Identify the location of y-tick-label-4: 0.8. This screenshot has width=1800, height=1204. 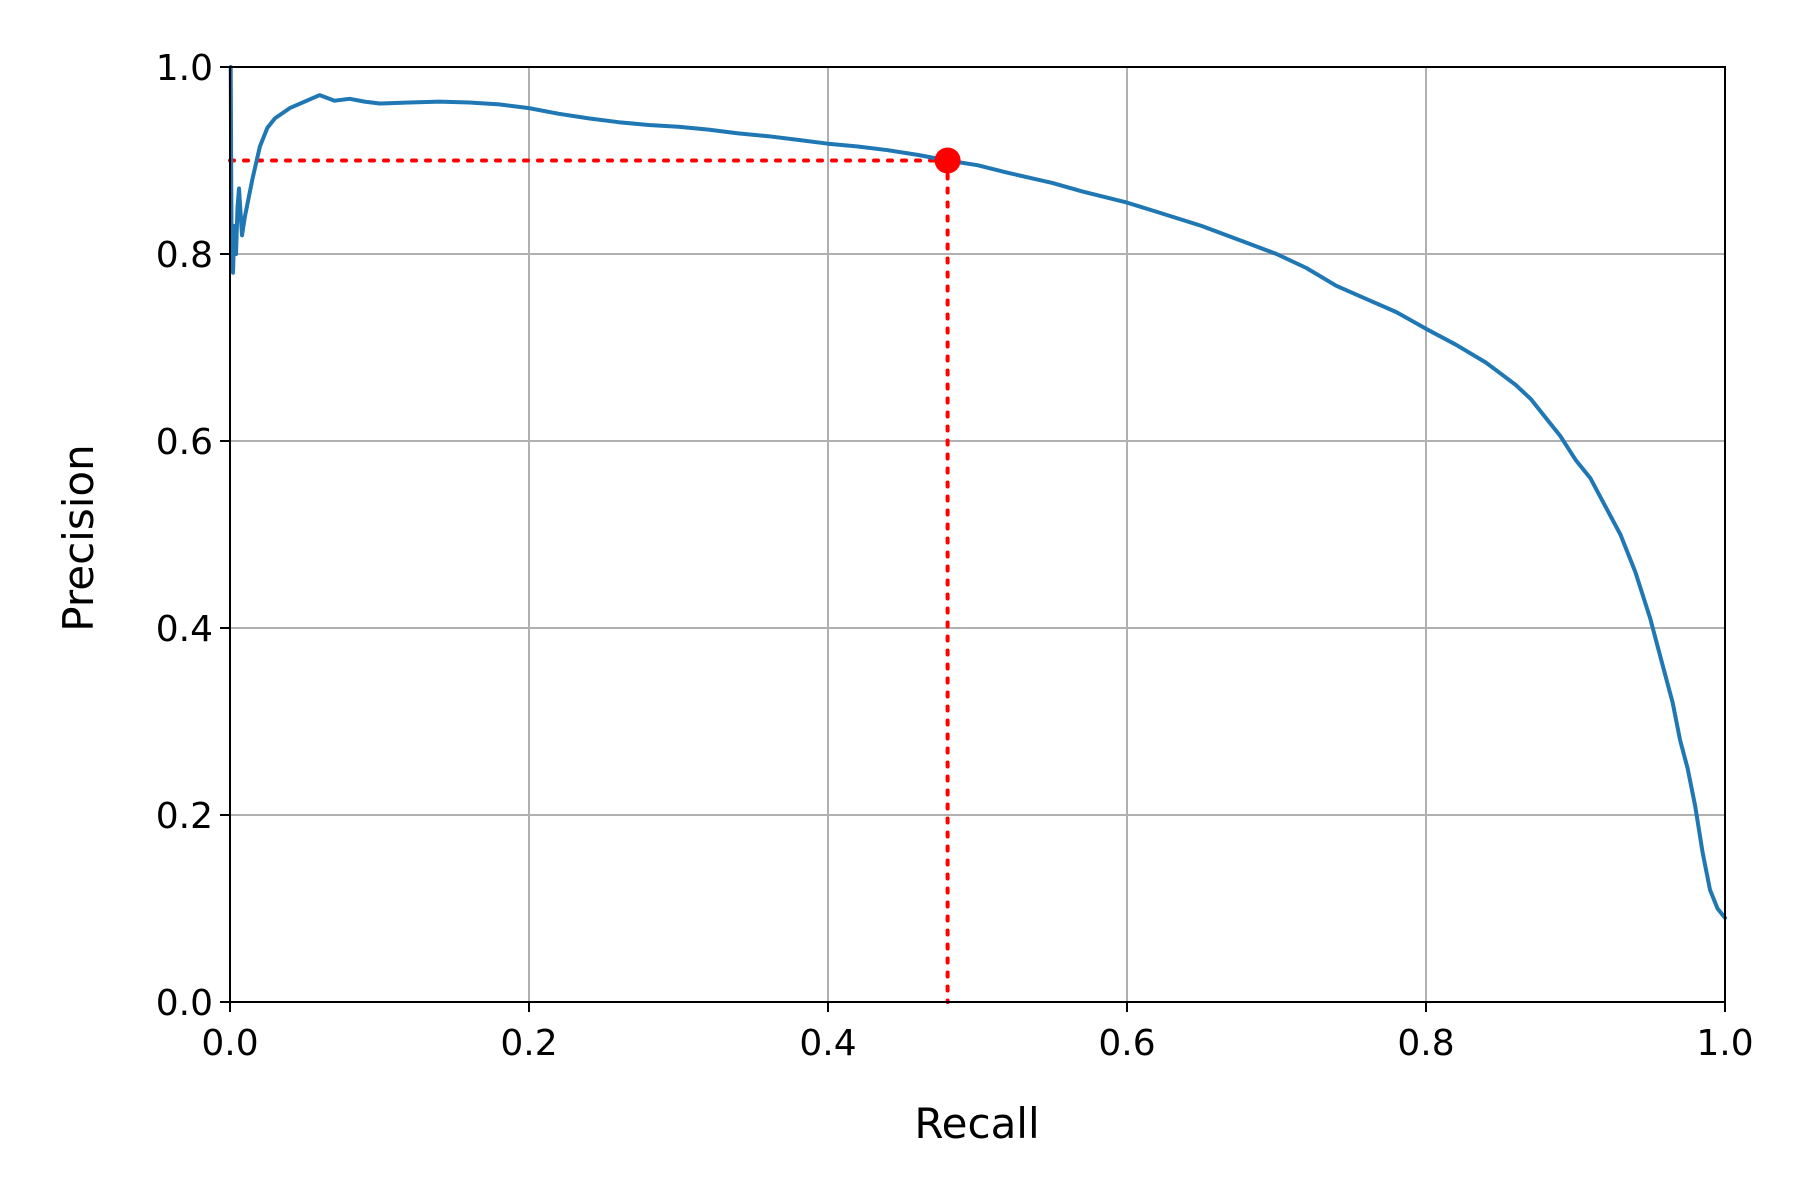
(184, 255).